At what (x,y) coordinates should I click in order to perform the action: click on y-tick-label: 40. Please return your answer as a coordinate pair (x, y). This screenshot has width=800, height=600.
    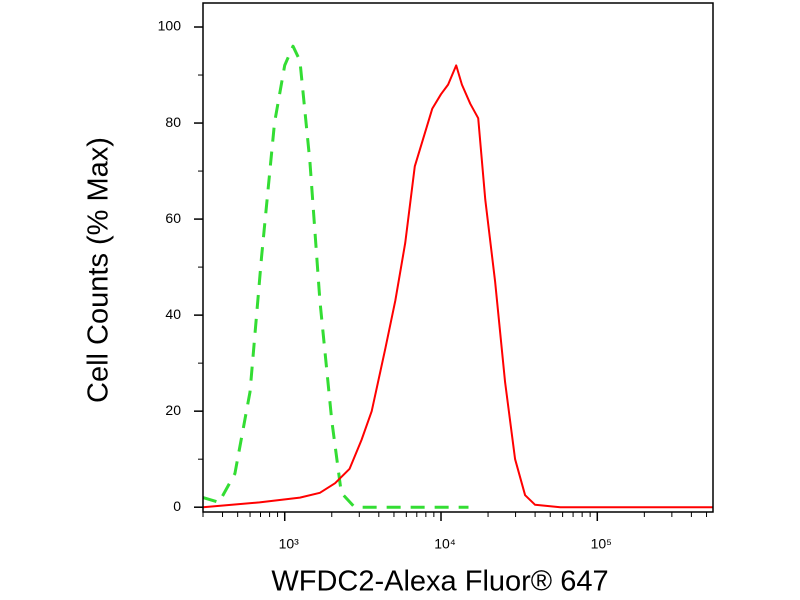
    Looking at the image, I should click on (173, 314).